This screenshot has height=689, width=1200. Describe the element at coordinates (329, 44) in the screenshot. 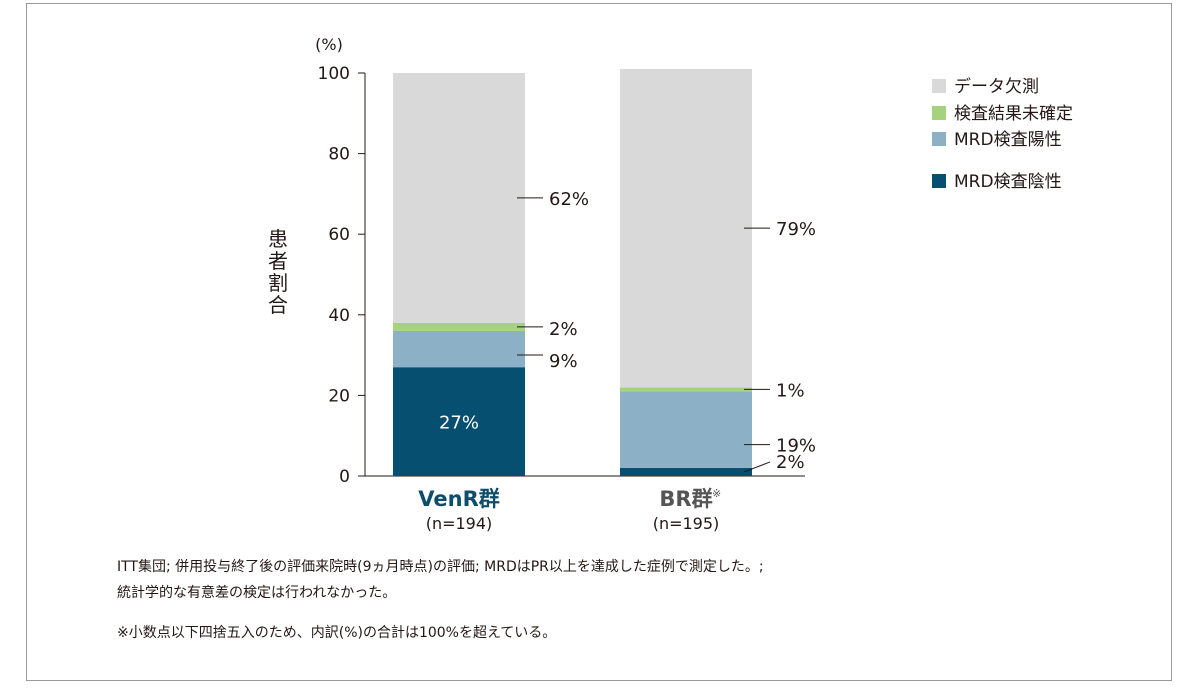

I see `y-unit-label: (%)` at that location.